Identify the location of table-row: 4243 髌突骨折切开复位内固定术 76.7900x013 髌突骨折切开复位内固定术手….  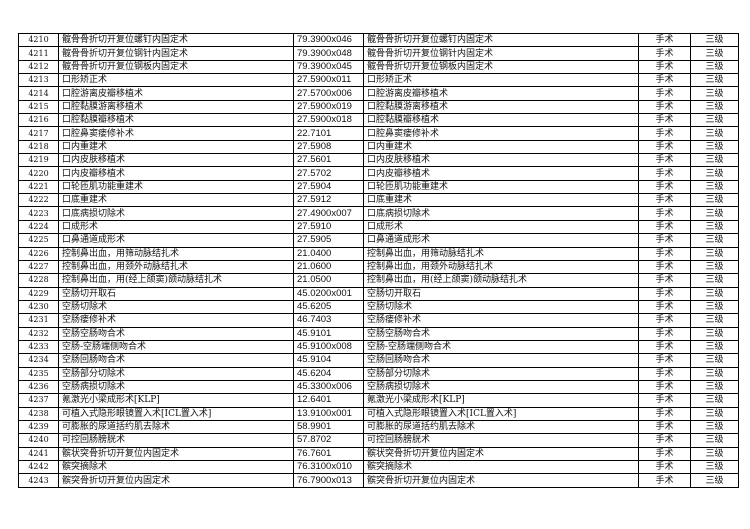
(378, 480).